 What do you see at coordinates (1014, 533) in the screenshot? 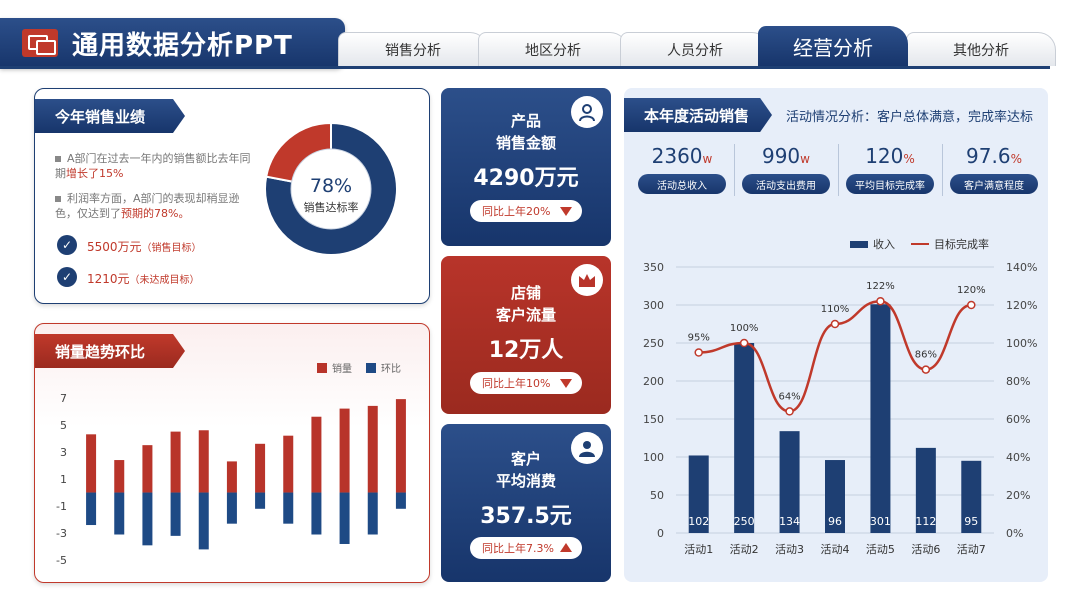
I see `y2-tick-label: 0%` at bounding box center [1014, 533].